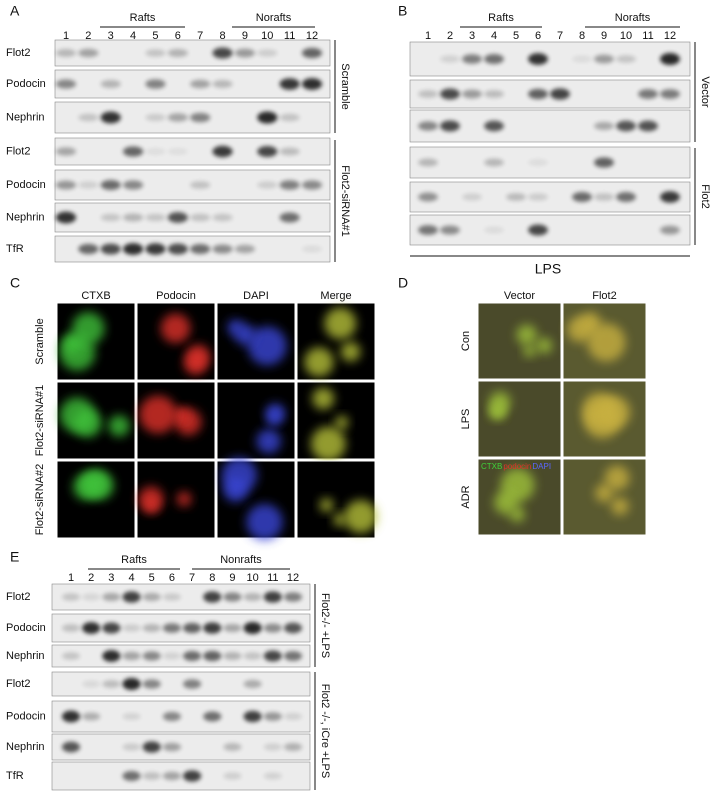  I want to click on panel-label: B, so click(402, 11).